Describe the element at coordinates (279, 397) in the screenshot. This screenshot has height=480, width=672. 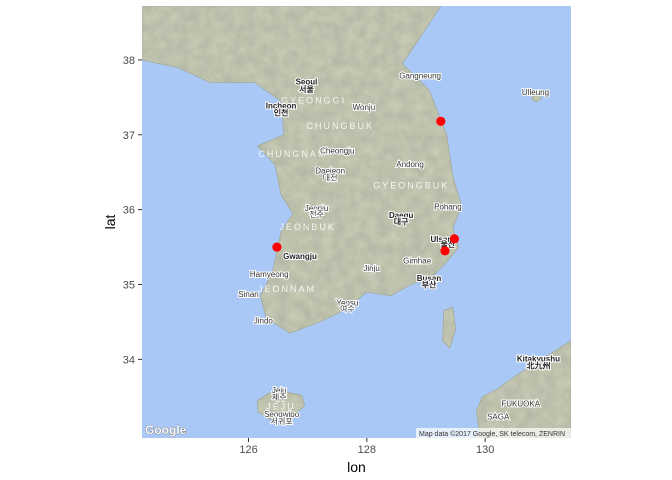
I see `map-place-label: 제주` at that location.